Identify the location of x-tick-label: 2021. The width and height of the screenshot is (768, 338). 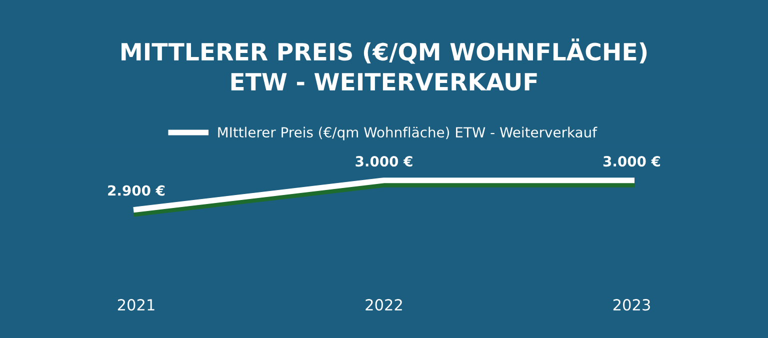
(136, 305).